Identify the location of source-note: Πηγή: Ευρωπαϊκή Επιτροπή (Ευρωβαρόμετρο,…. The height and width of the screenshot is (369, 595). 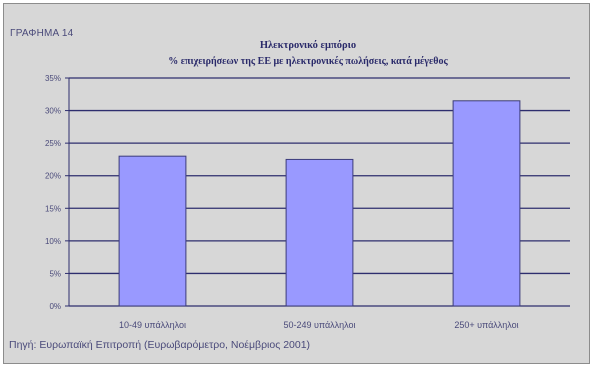
(160, 345).